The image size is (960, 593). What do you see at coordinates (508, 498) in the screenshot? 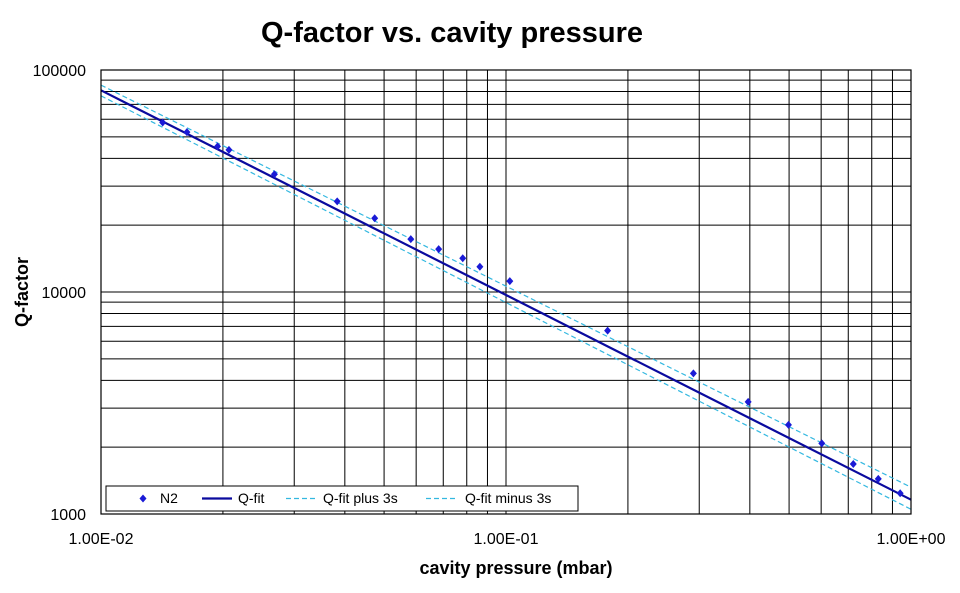
I see `legend-label-qfit-minus: Q-fit minus 3s` at bounding box center [508, 498].